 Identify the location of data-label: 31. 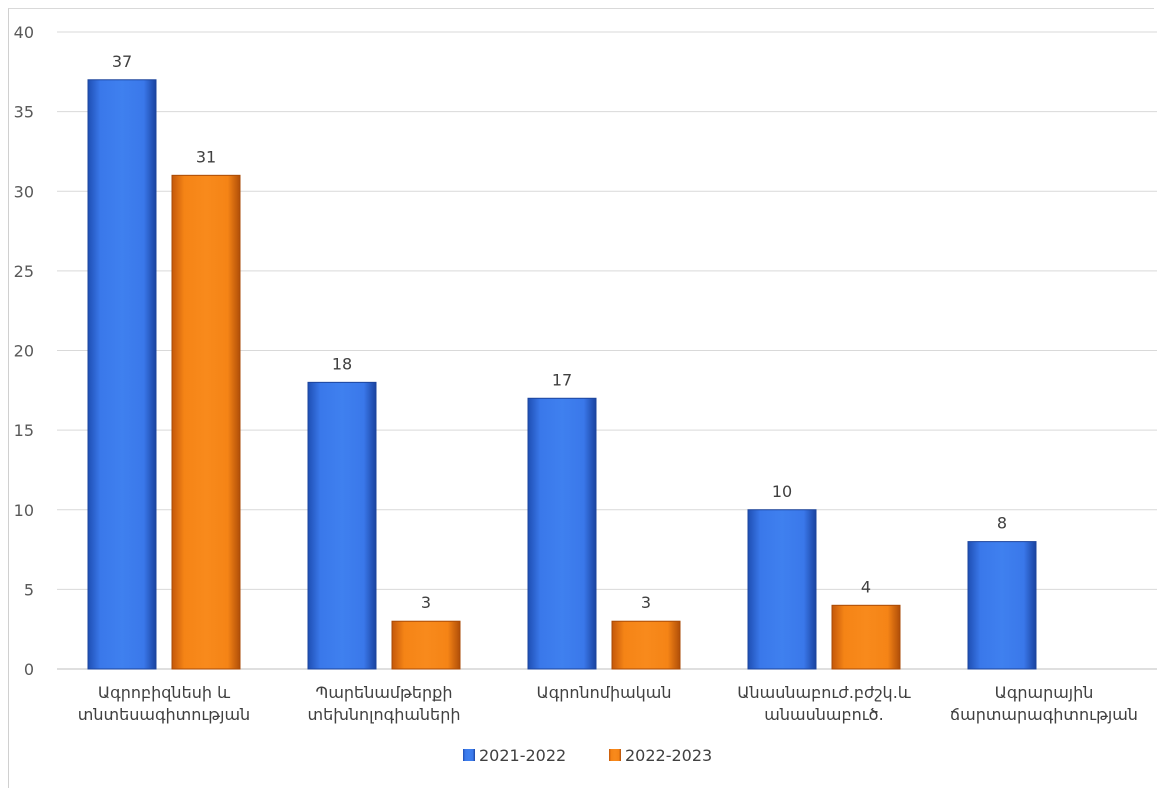
(206, 156).